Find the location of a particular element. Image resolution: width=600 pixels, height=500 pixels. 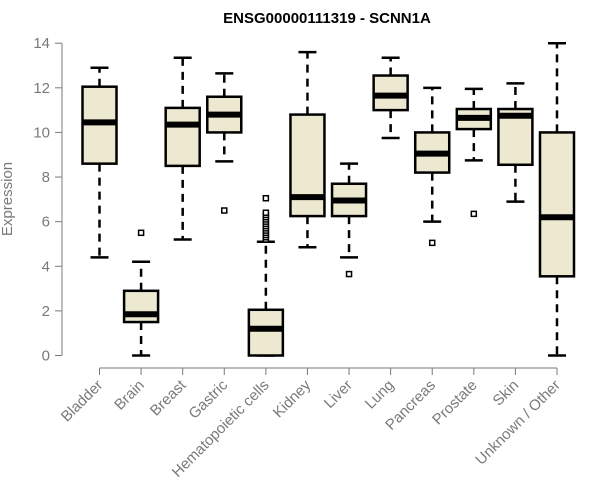

y-tick-label: 0 is located at coordinates (46, 356).